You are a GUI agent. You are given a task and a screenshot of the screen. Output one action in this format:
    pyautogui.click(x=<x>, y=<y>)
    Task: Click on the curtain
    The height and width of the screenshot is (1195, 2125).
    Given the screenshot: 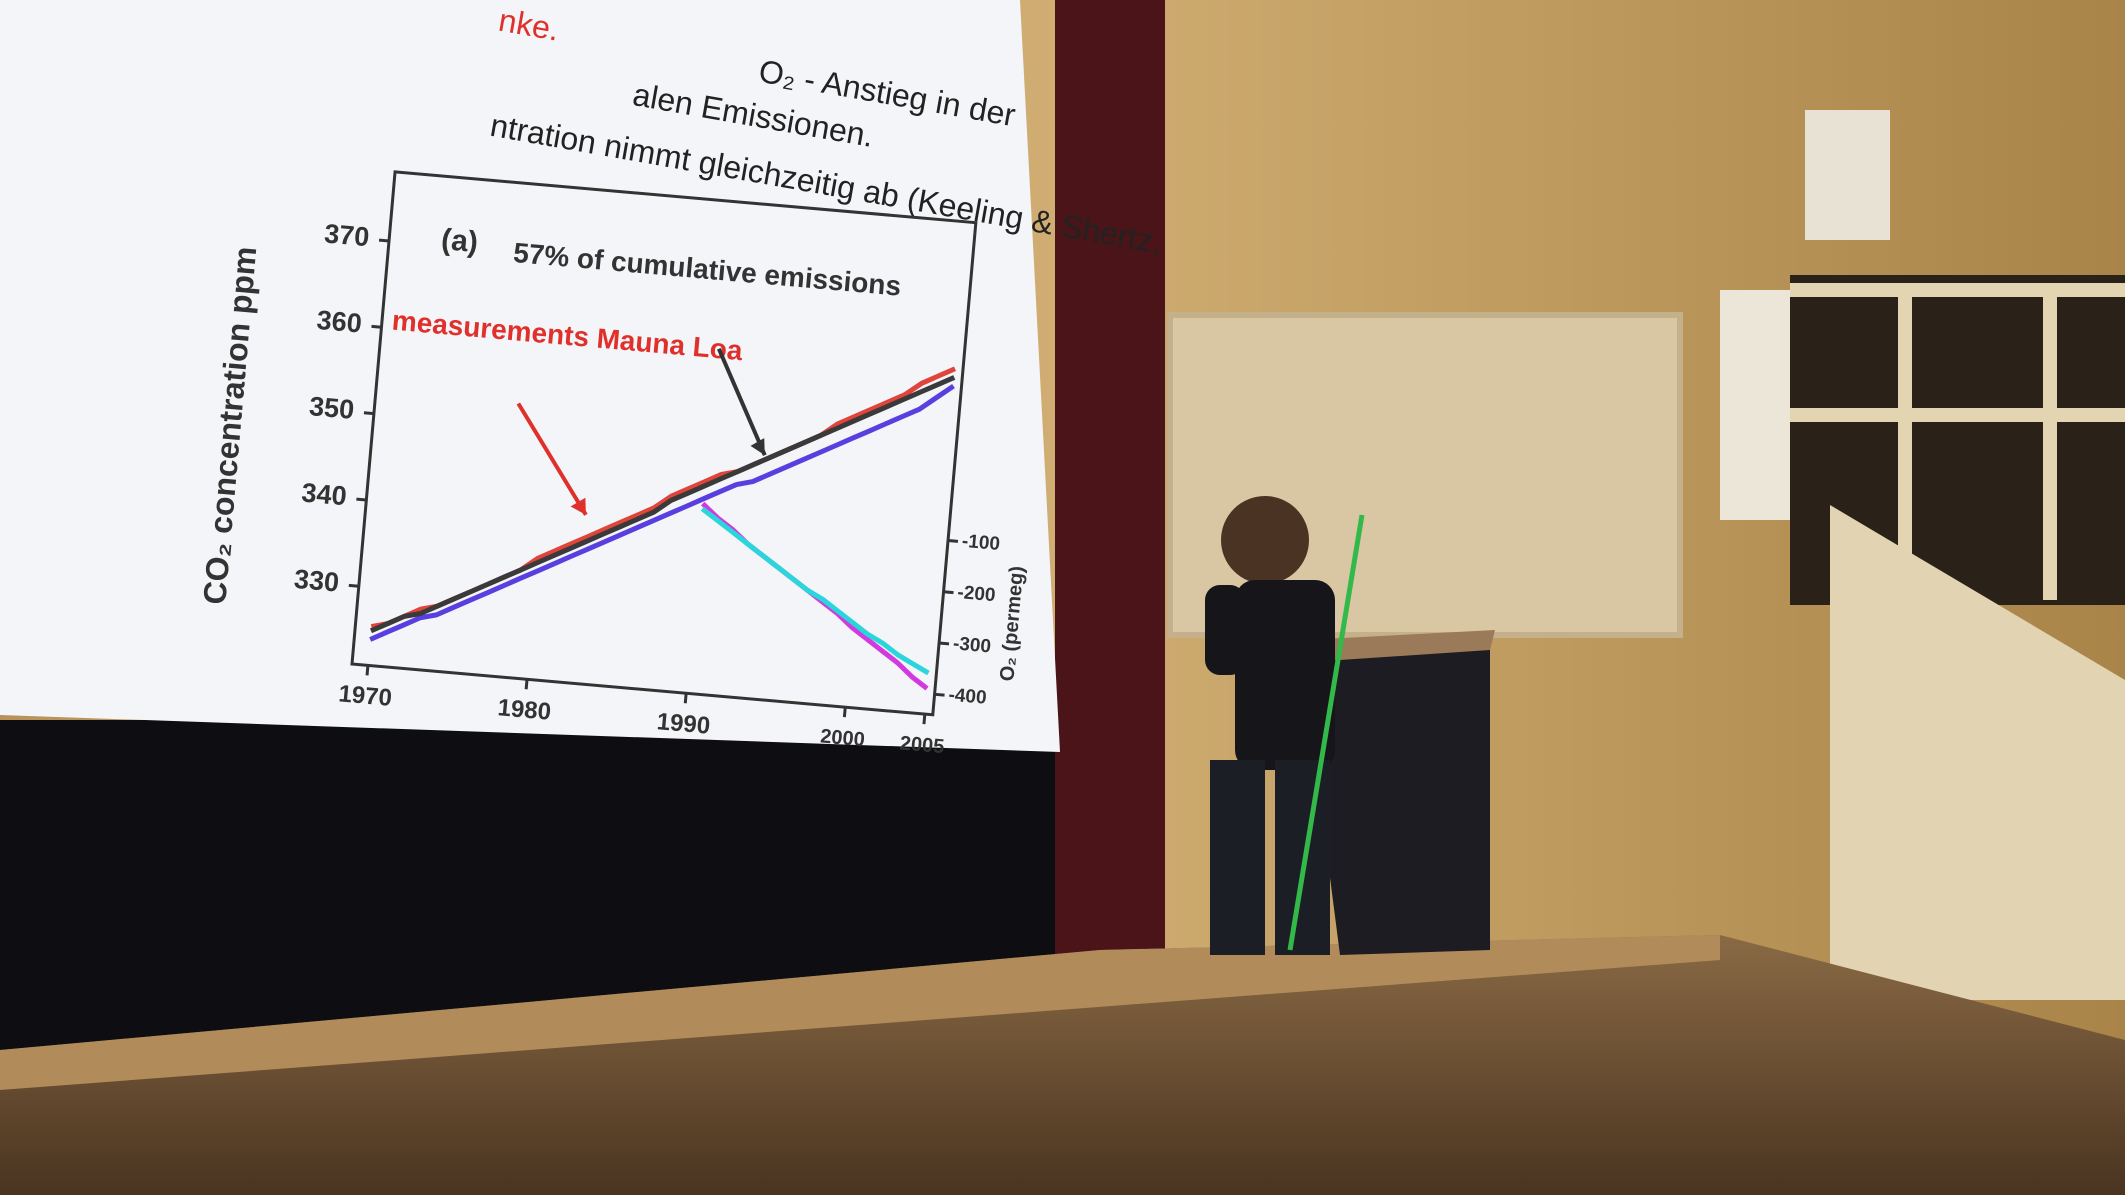 What is the action you would take?
    pyautogui.click(x=1110, y=480)
    